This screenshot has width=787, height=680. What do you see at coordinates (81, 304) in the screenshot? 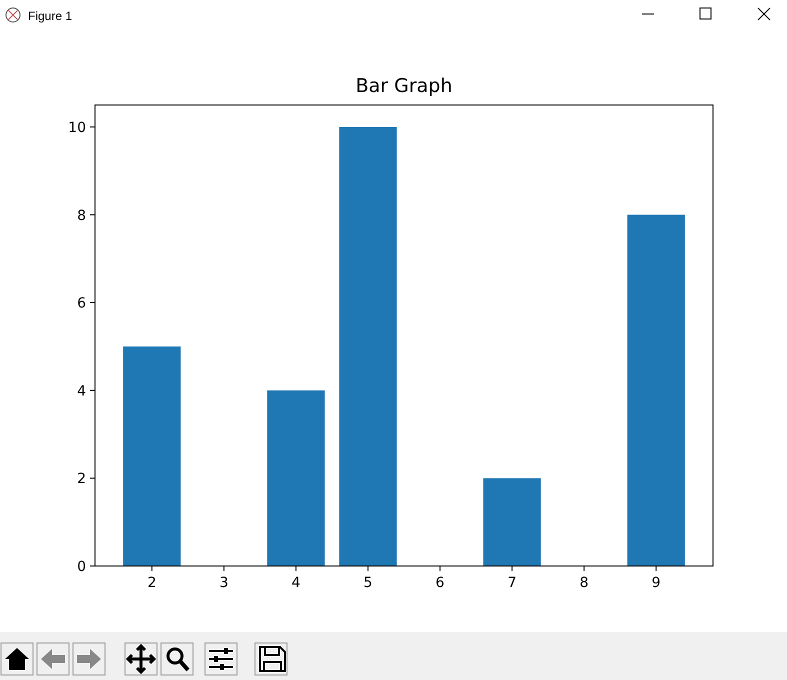
I see `y-tick-label: 6` at bounding box center [81, 304].